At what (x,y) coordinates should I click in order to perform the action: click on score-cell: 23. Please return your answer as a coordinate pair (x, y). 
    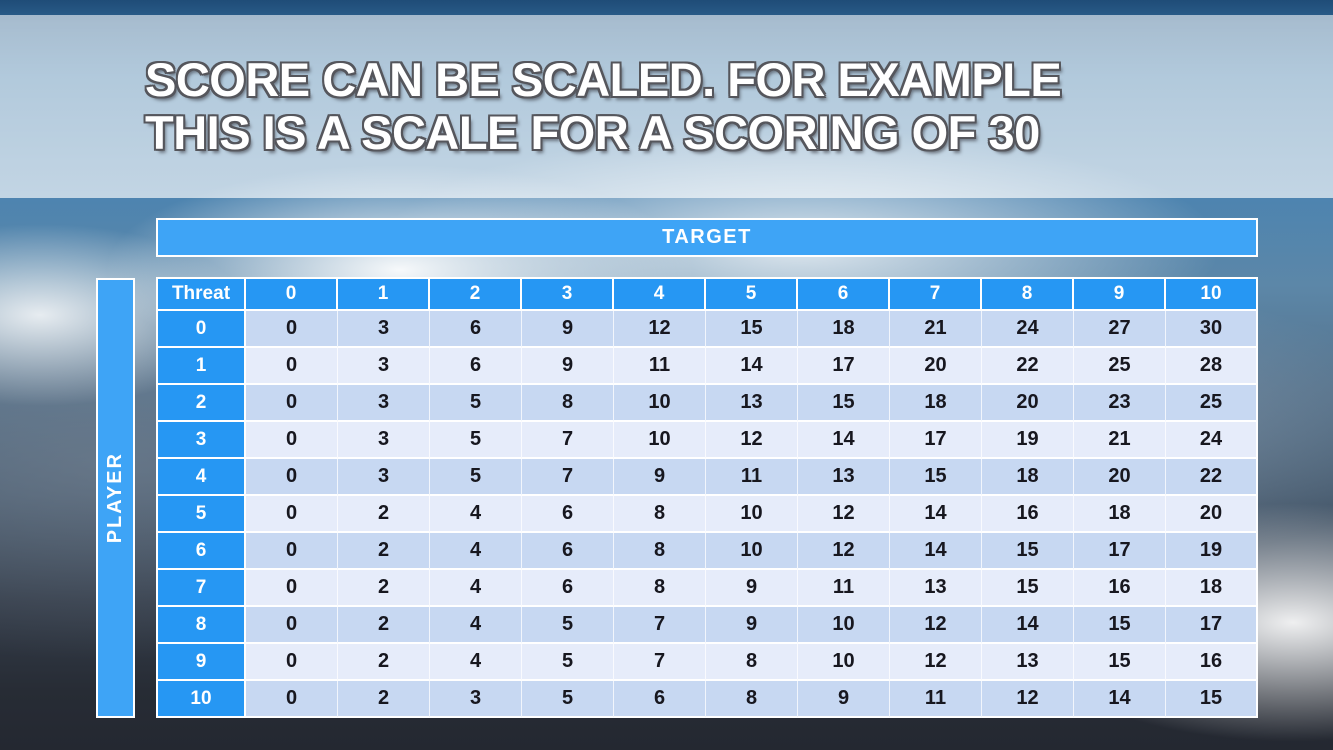
    Looking at the image, I should click on (1120, 403).